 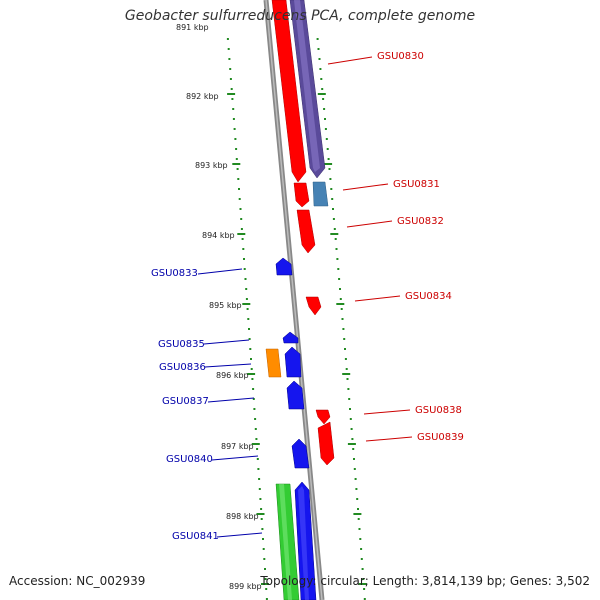 I want to click on gene-GSU0832, so click(x=306, y=231).